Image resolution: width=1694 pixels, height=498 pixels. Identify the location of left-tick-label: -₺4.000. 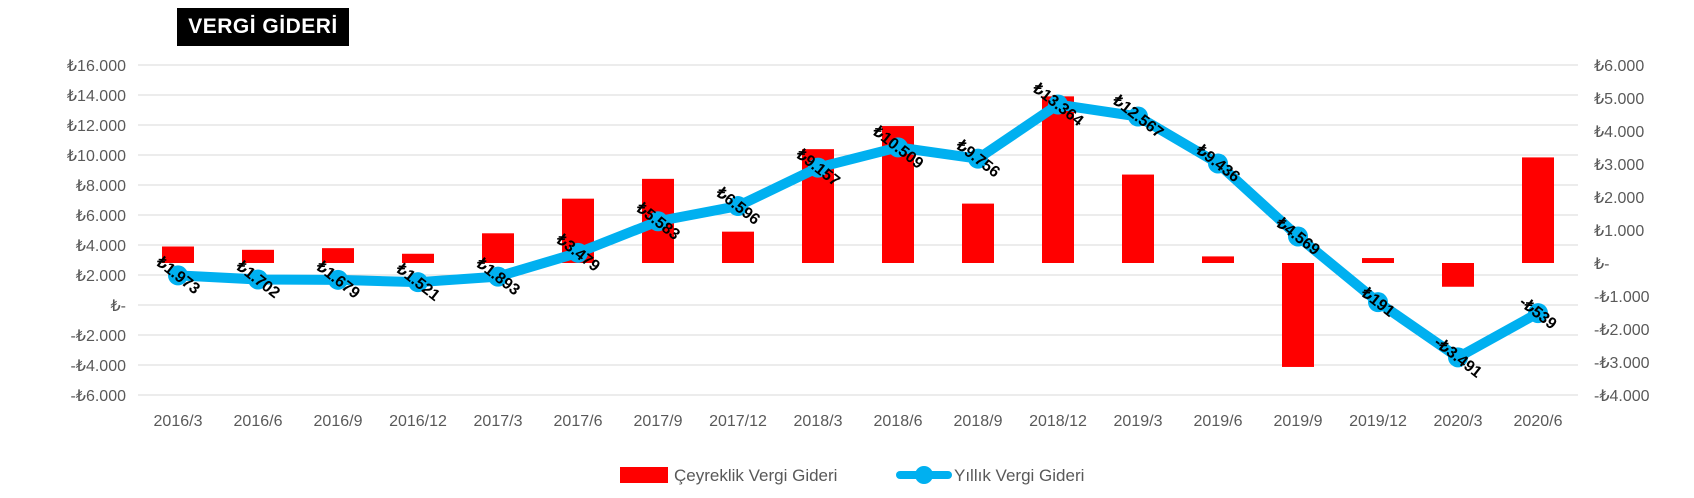
(98, 366).